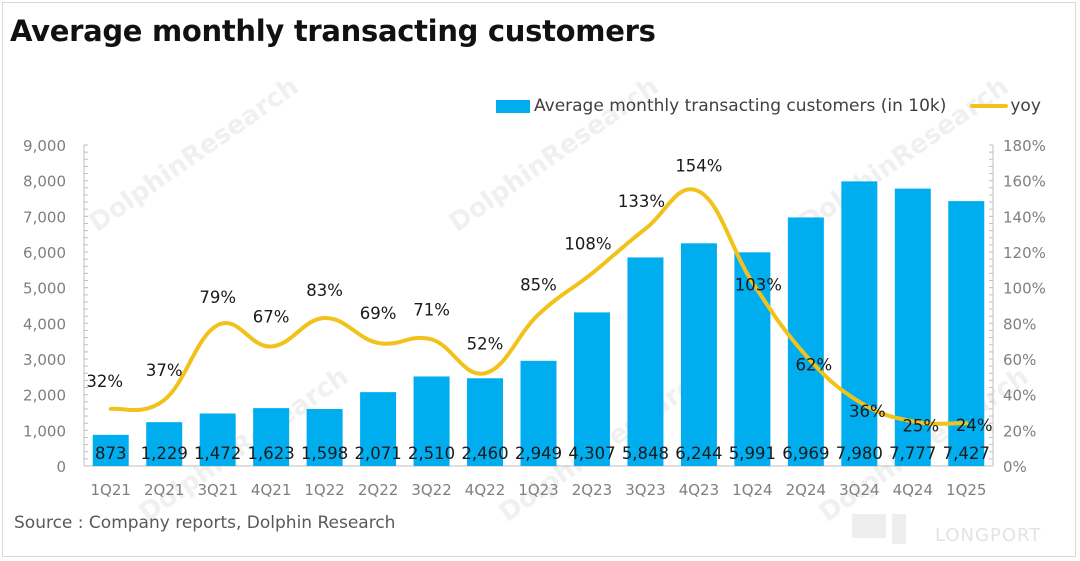 Image resolution: width=1080 pixels, height=561 pixels. Describe the element at coordinates (111, 453) in the screenshot. I see `bar-data-label: 873` at that location.